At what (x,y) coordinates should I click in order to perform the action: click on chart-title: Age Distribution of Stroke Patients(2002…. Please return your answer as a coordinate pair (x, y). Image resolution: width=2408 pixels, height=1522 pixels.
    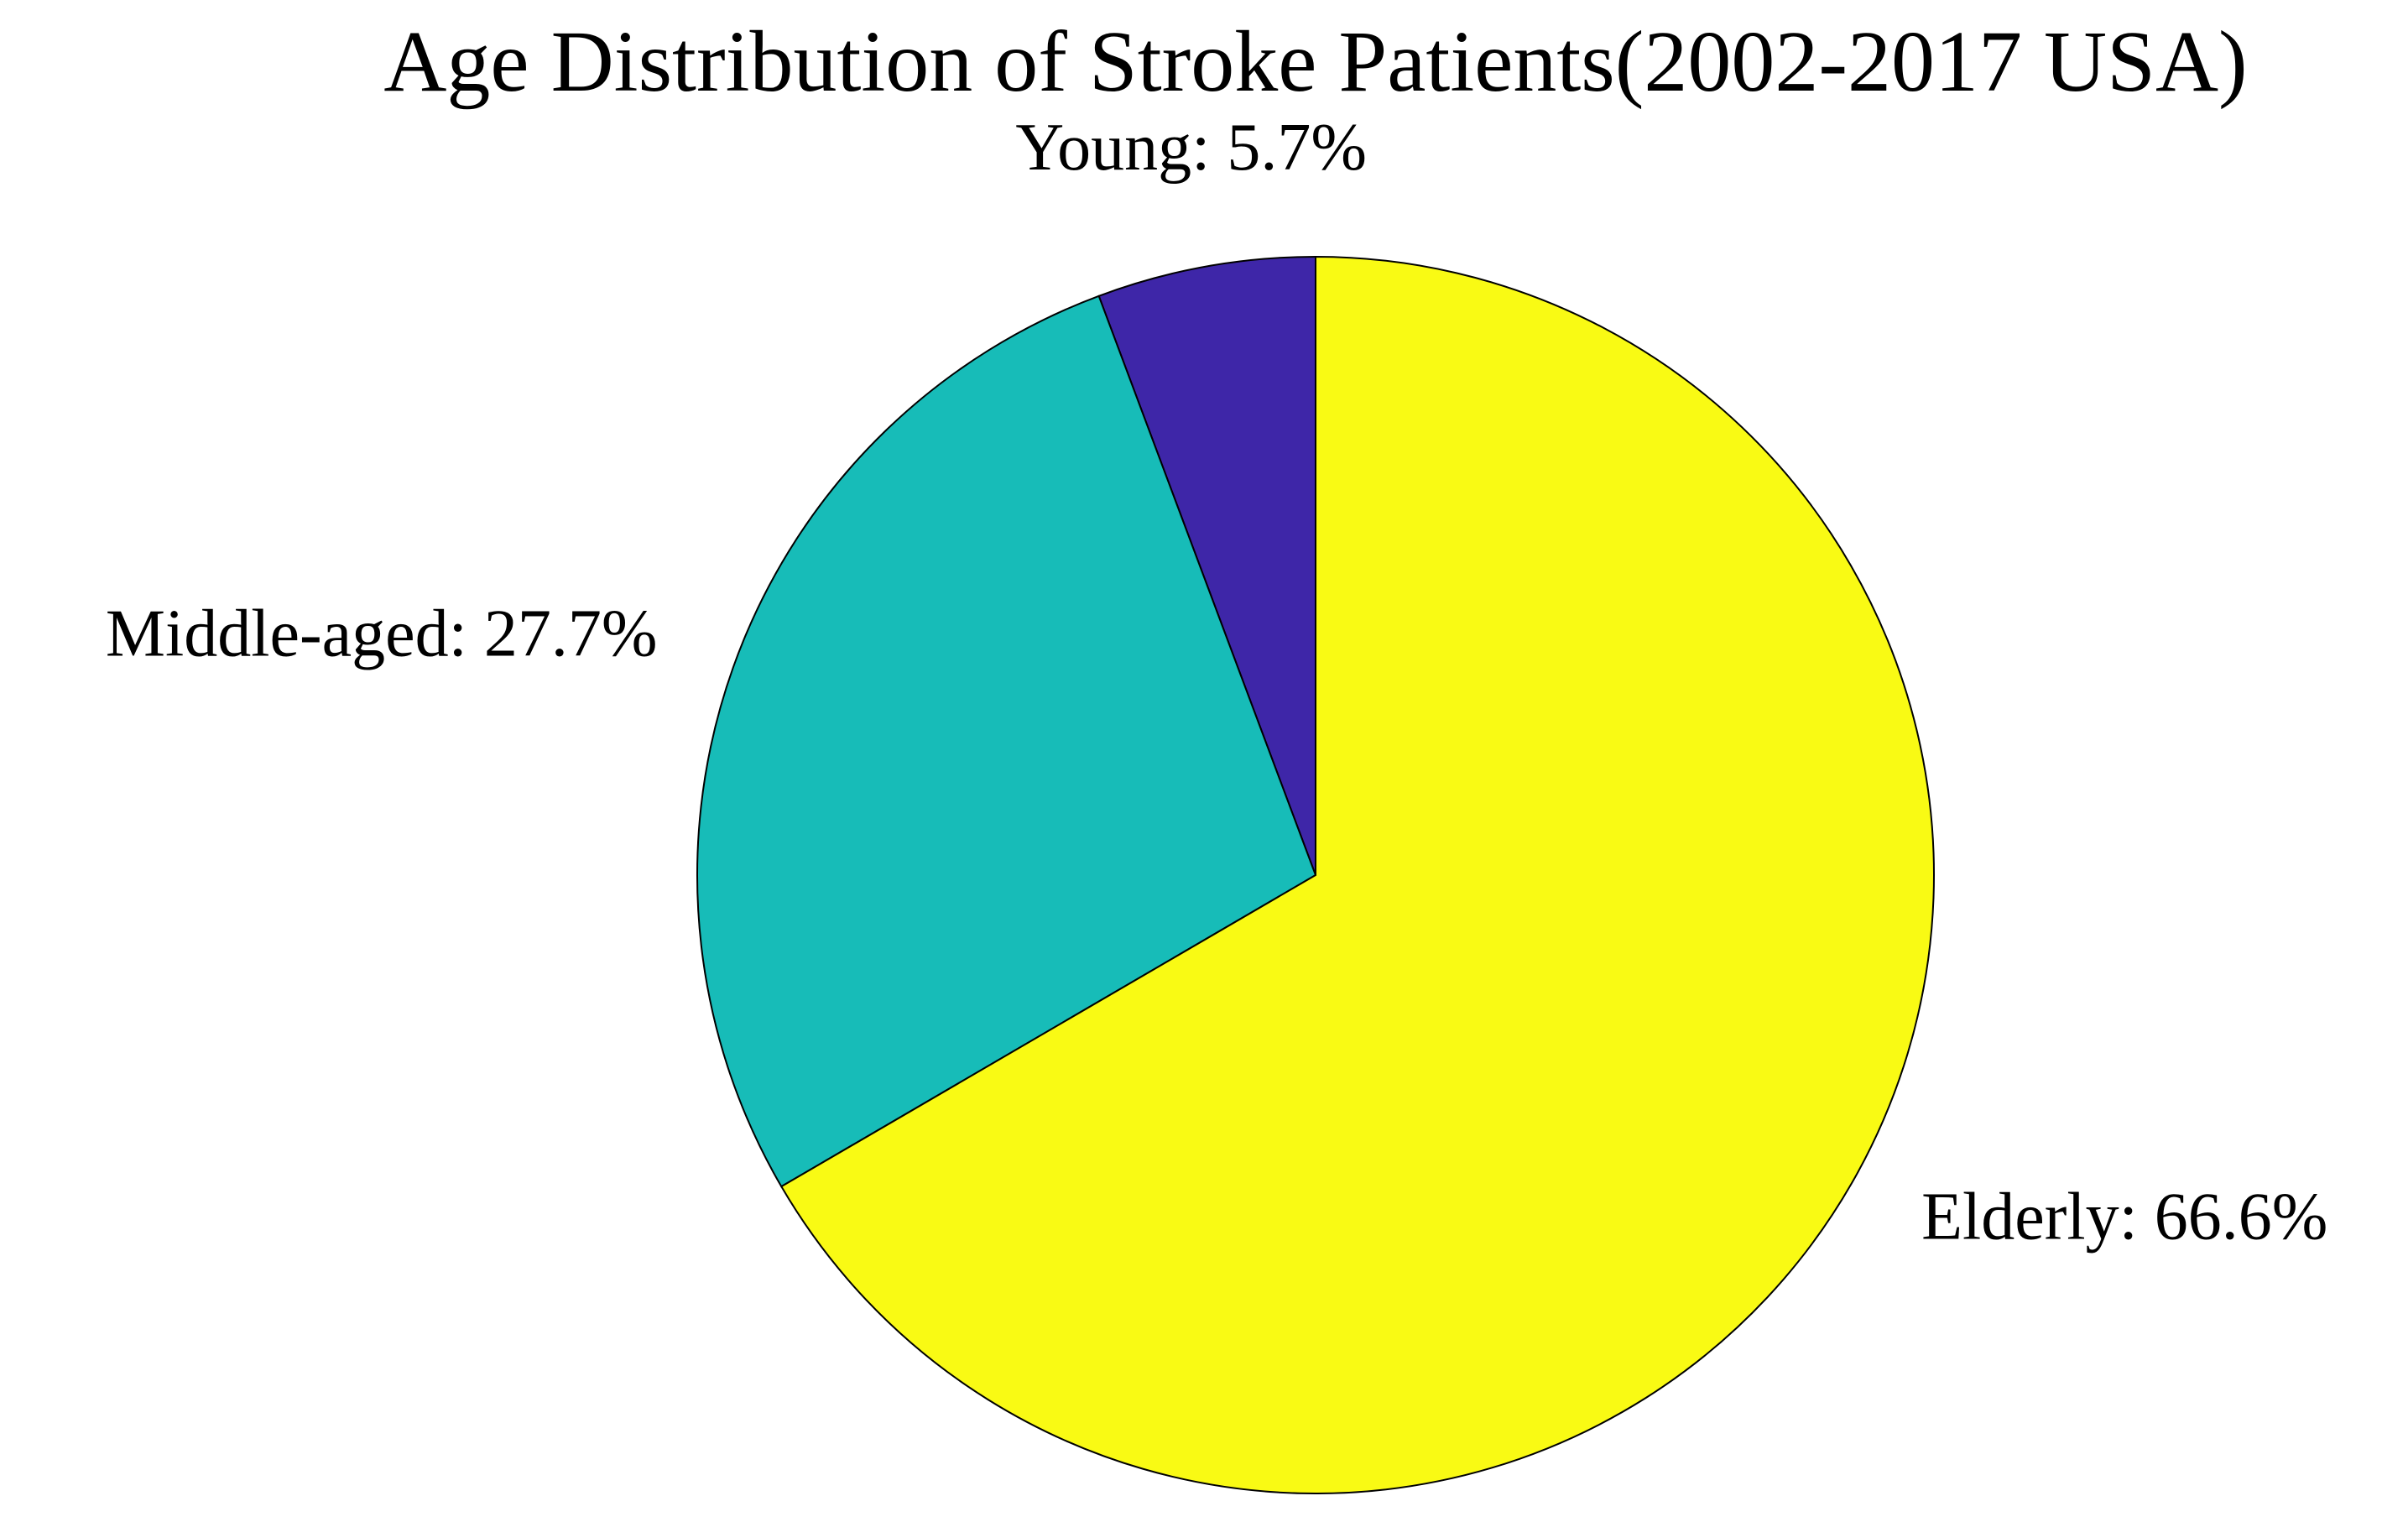
    Looking at the image, I should click on (1315, 61).